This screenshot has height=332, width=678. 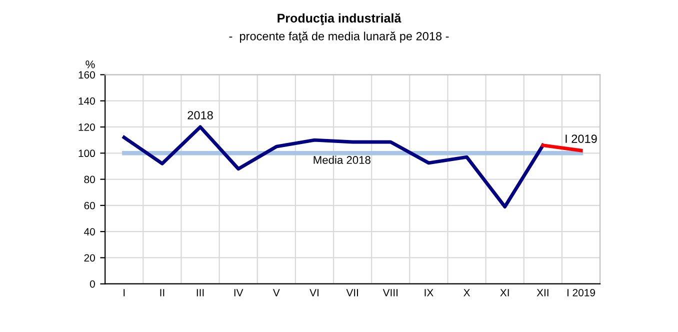 I want to click on x-tick-label: X, so click(x=467, y=292).